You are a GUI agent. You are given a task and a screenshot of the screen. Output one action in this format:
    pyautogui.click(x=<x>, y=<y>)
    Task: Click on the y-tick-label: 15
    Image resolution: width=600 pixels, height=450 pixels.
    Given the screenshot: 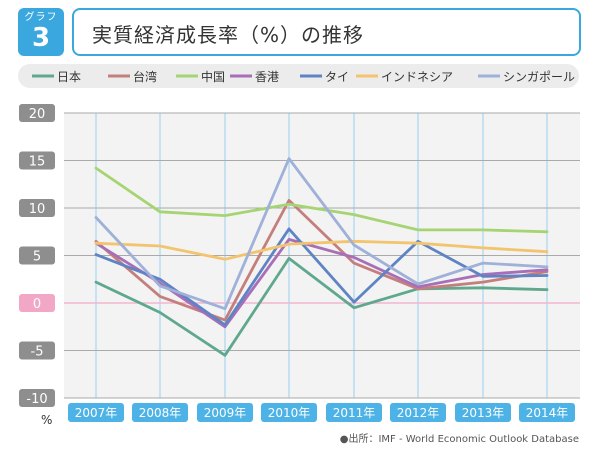 What is the action you would take?
    pyautogui.click(x=37, y=162)
    